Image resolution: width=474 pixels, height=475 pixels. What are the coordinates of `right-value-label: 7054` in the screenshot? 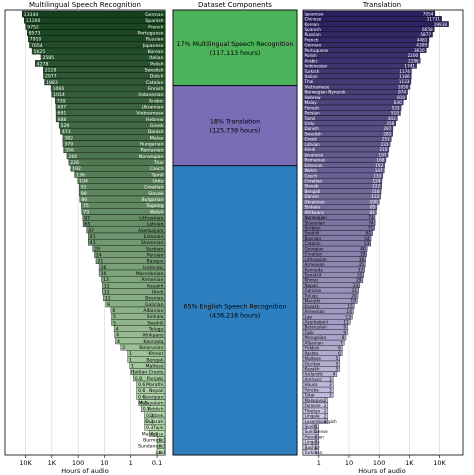 It's located at (428, 13).